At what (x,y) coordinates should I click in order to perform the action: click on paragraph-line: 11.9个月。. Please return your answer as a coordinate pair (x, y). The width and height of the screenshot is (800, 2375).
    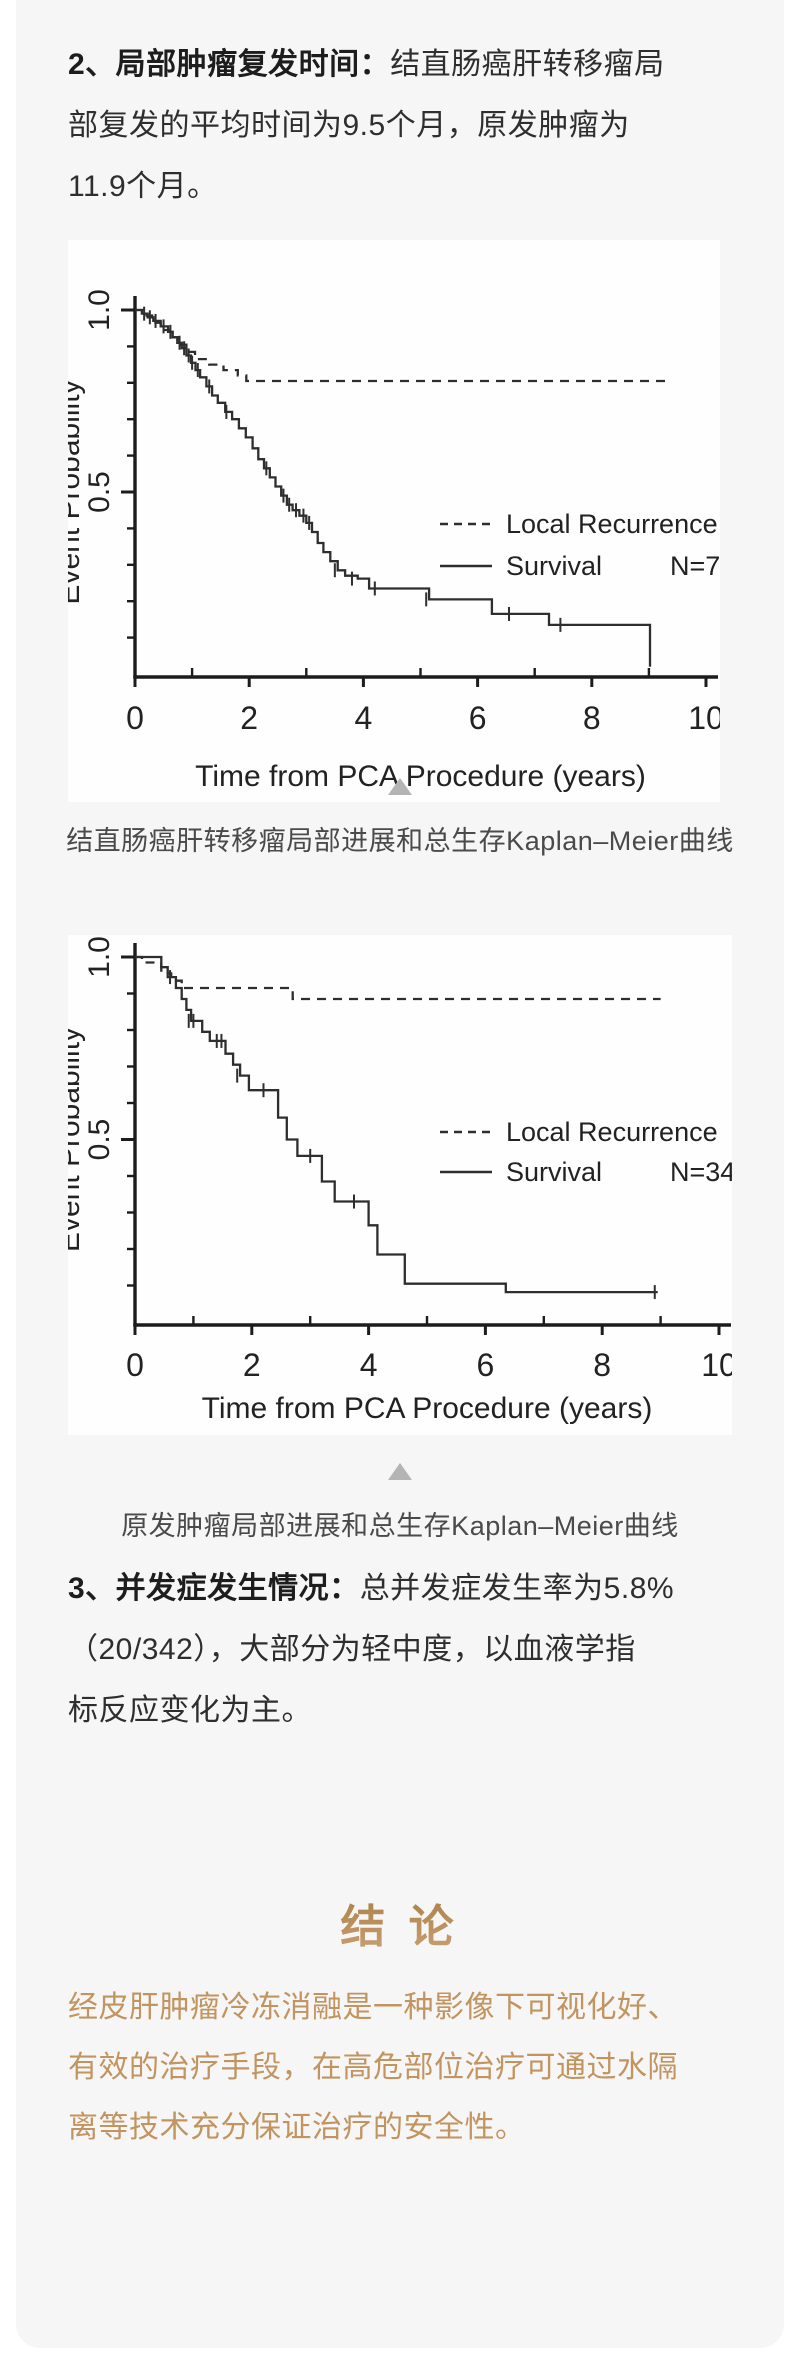
    Looking at the image, I should click on (143, 186).